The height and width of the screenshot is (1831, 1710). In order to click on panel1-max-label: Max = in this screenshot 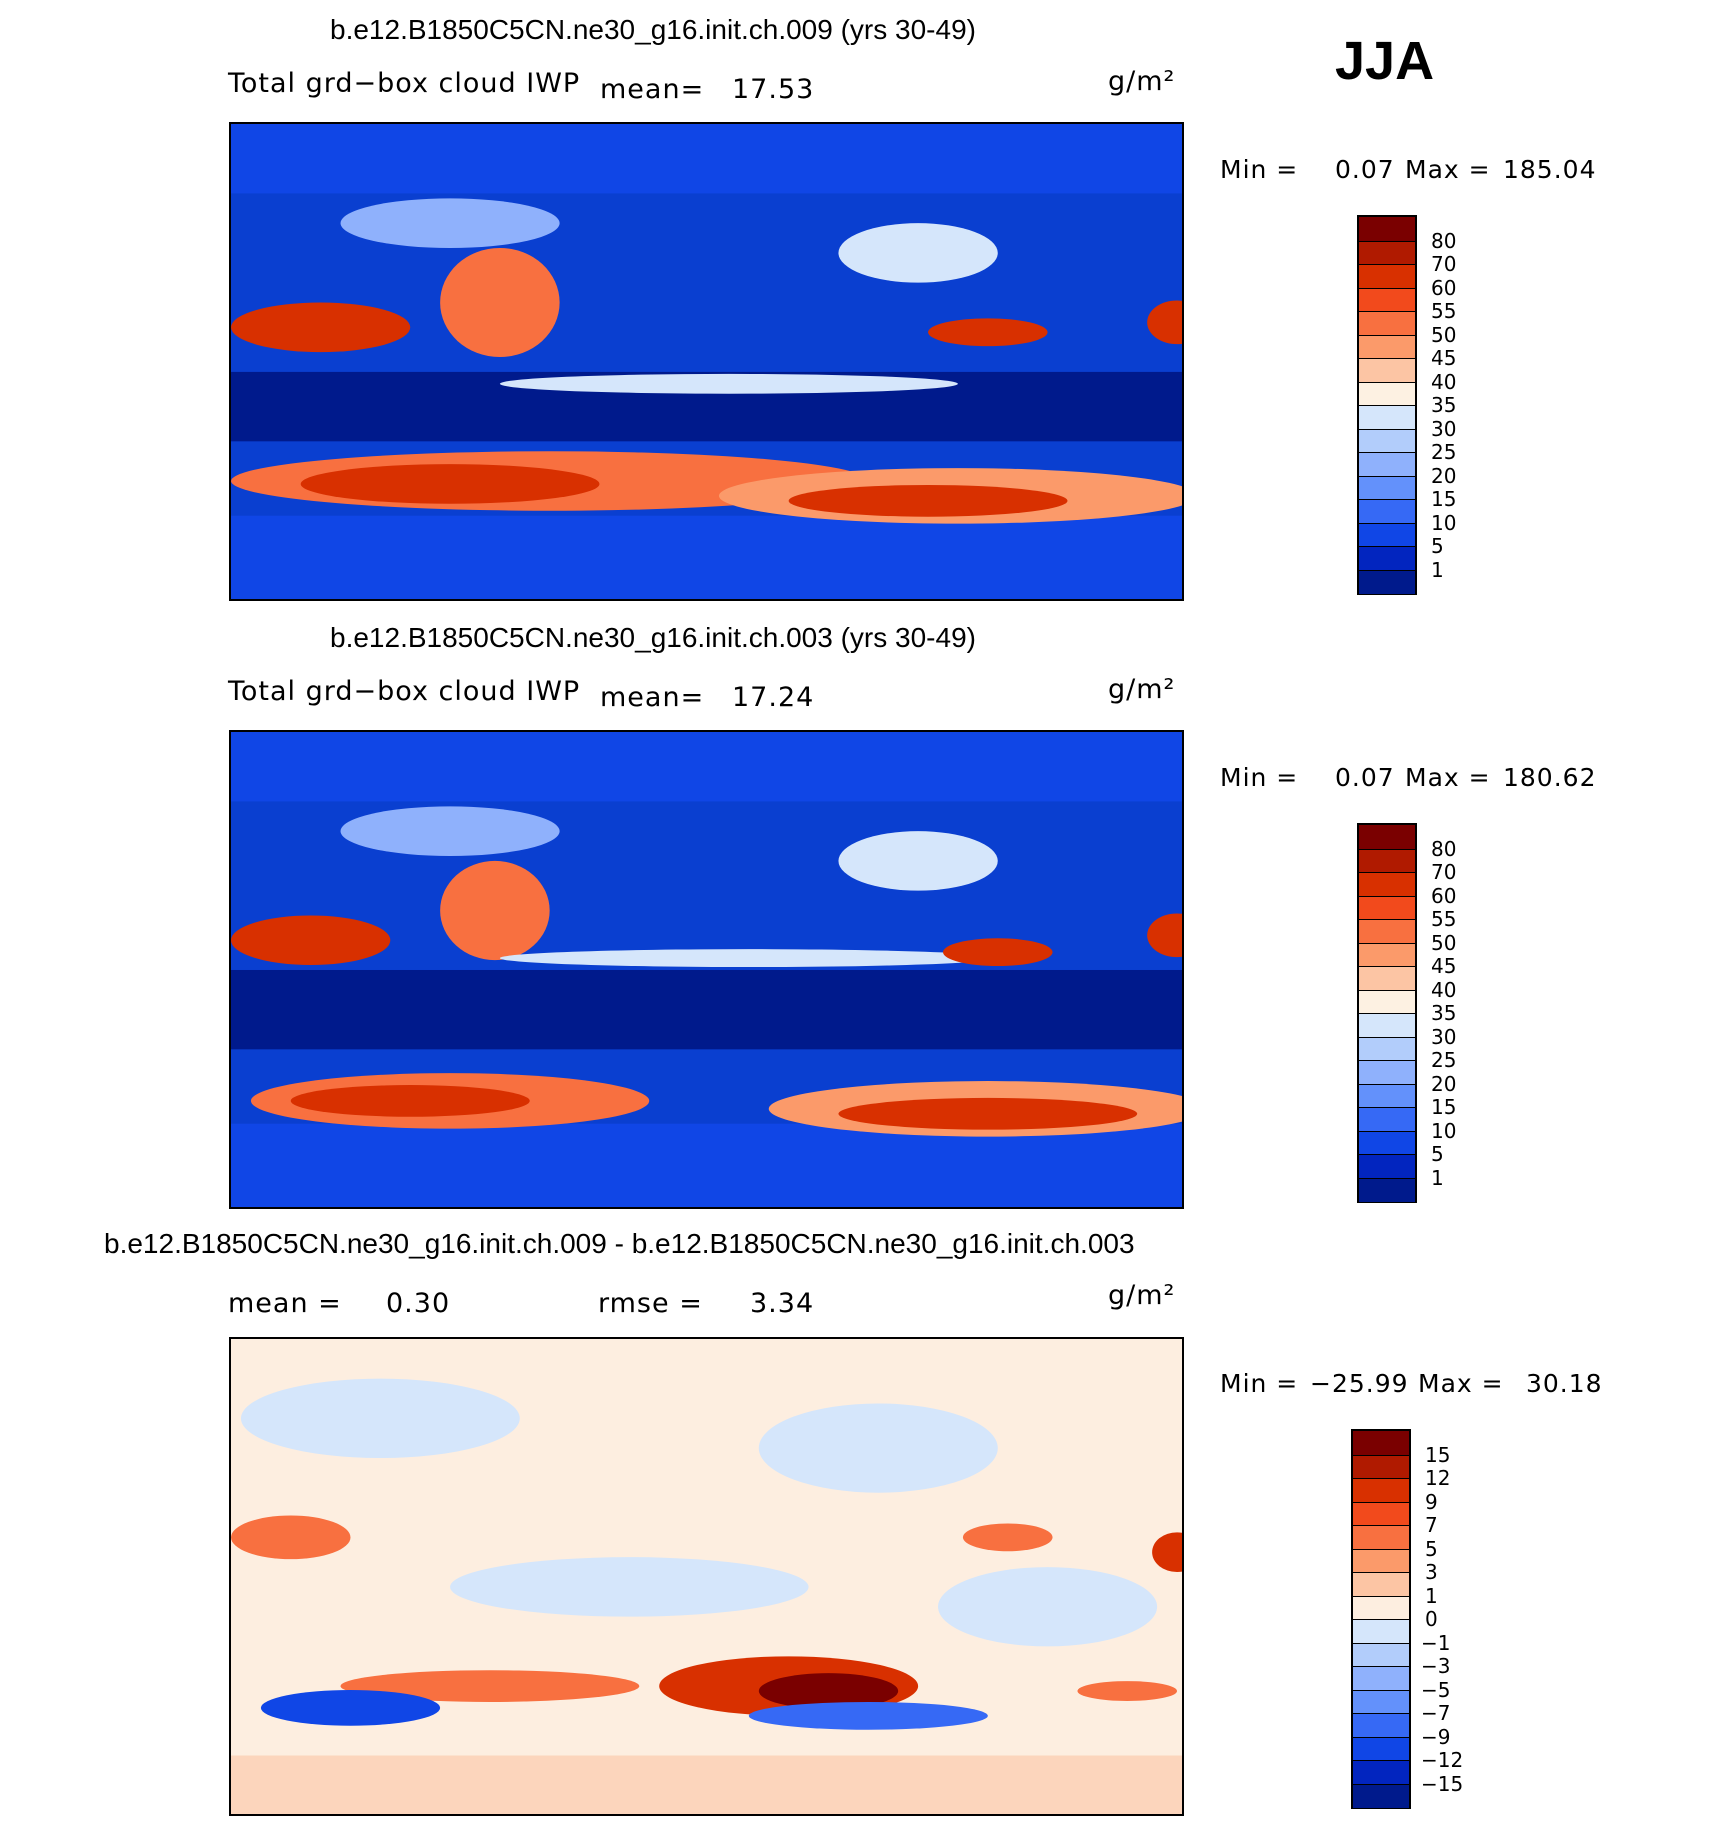, I will do `click(1448, 169)`.